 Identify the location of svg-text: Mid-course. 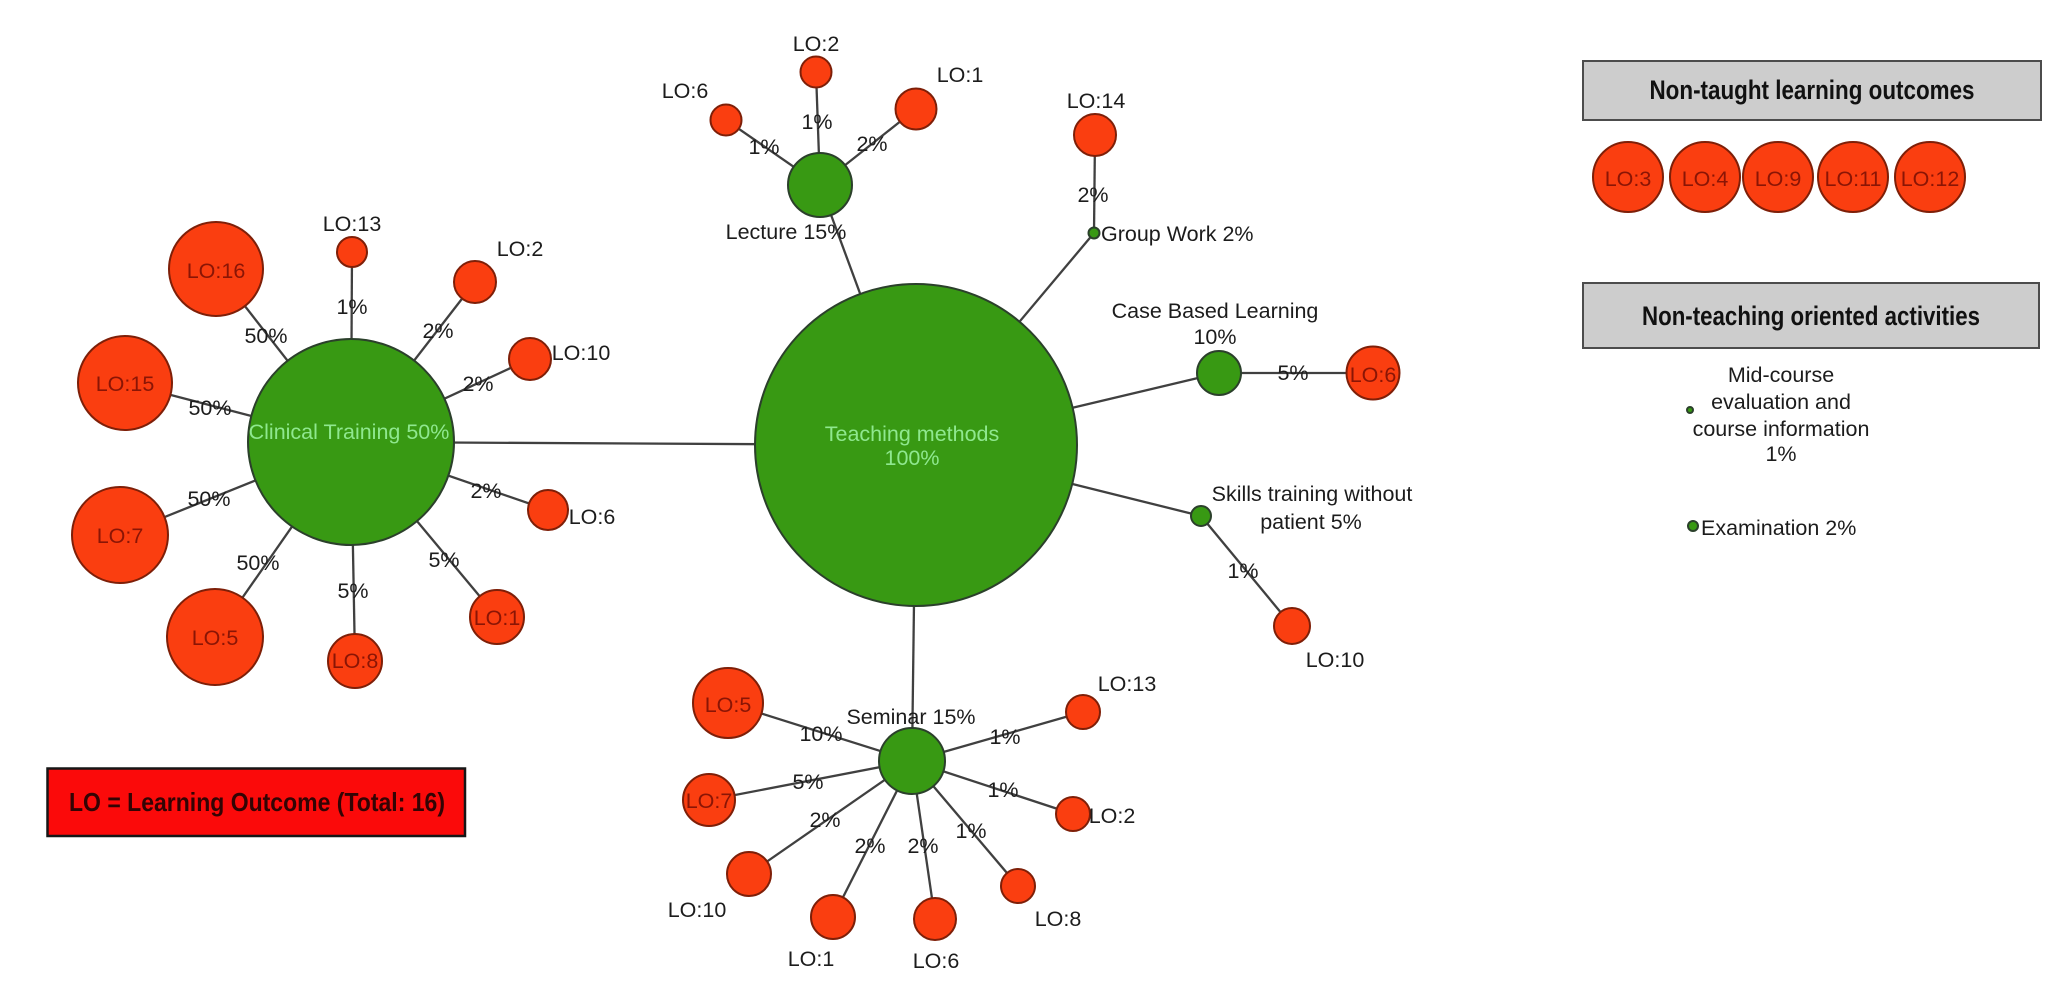
(1781, 375).